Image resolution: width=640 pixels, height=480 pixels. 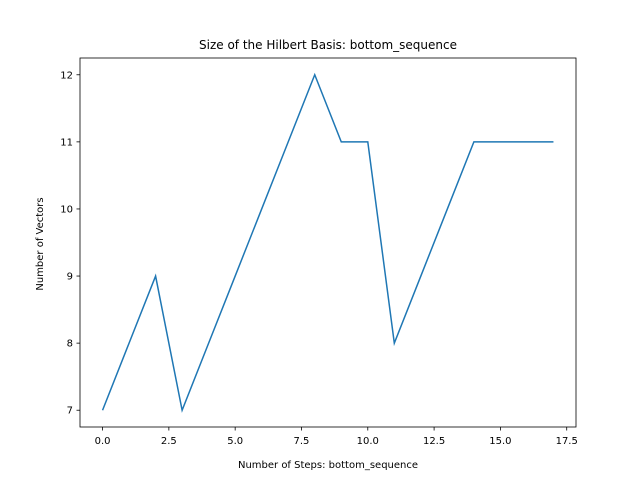 I want to click on x-tick-label: 10.0, so click(x=368, y=441).